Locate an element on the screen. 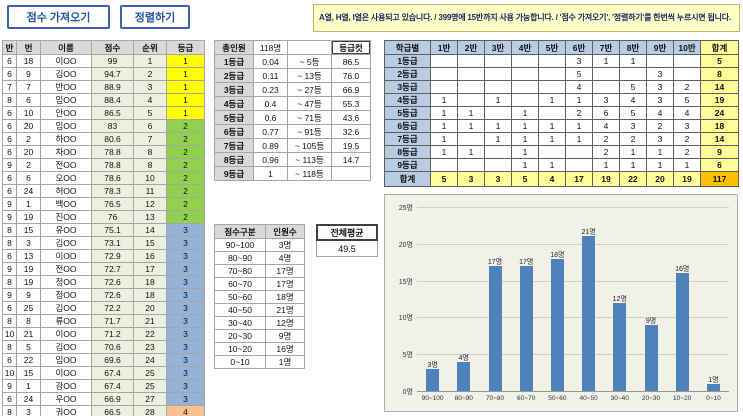  grade-ratio-cell: 0.6 is located at coordinates (271, 118).